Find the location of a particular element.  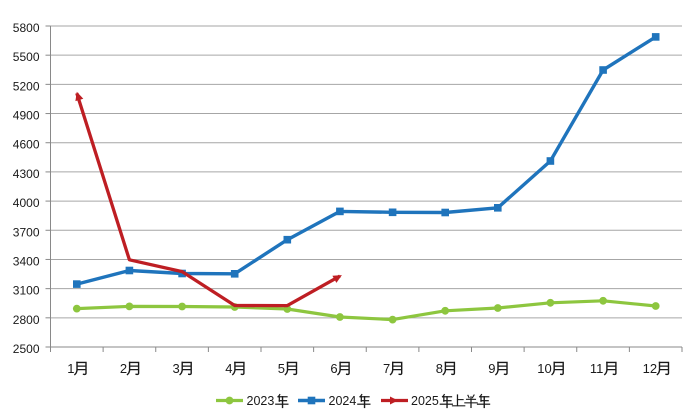

svg-text: 7 is located at coordinates (386, 368).